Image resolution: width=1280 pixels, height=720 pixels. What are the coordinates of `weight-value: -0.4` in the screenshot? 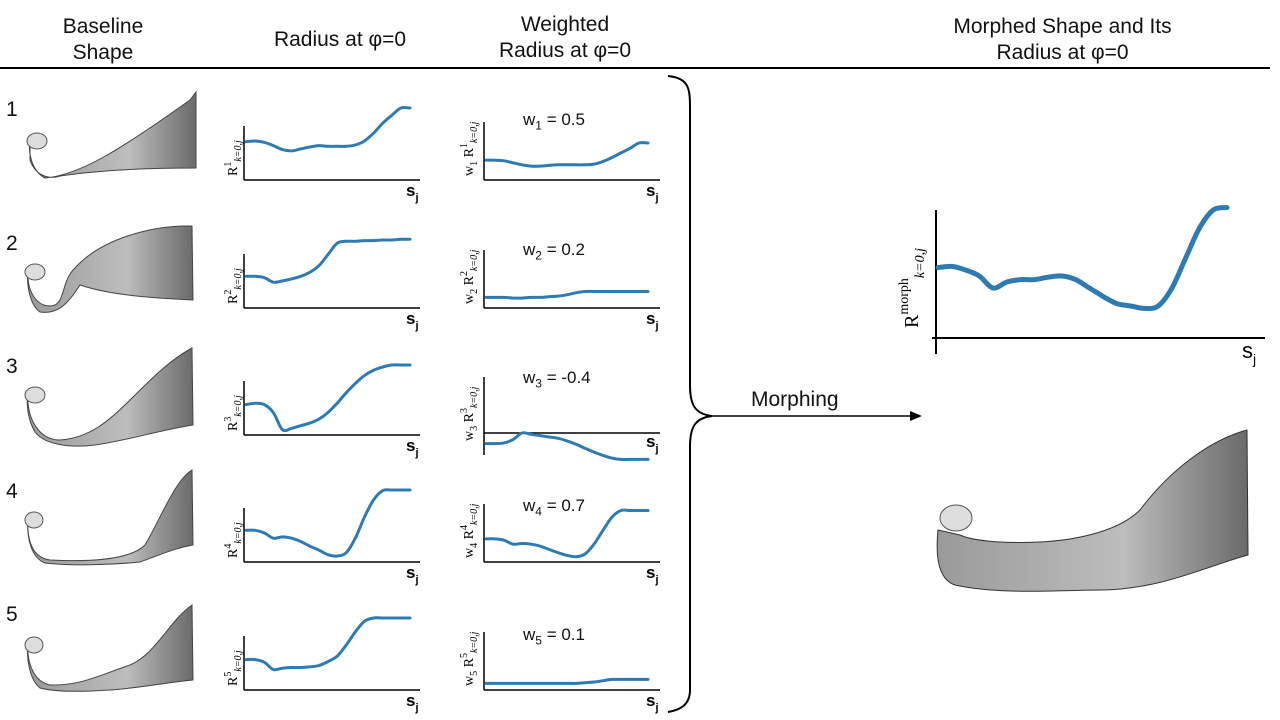 It's located at (576, 377).